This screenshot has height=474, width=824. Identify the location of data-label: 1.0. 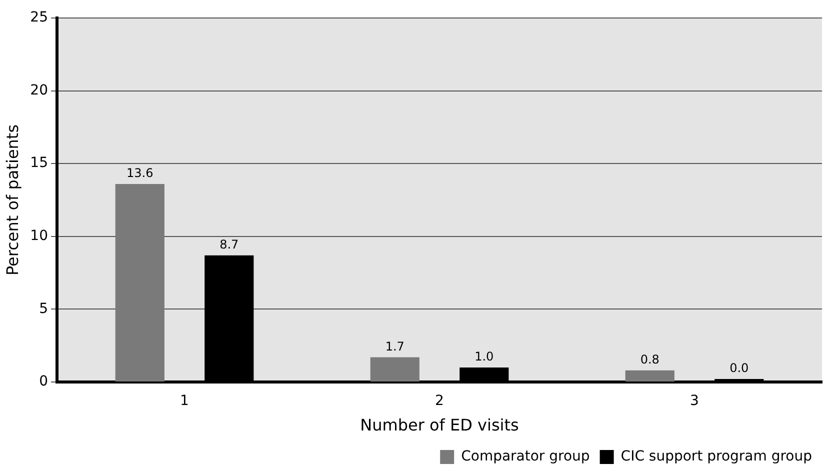
(484, 357).